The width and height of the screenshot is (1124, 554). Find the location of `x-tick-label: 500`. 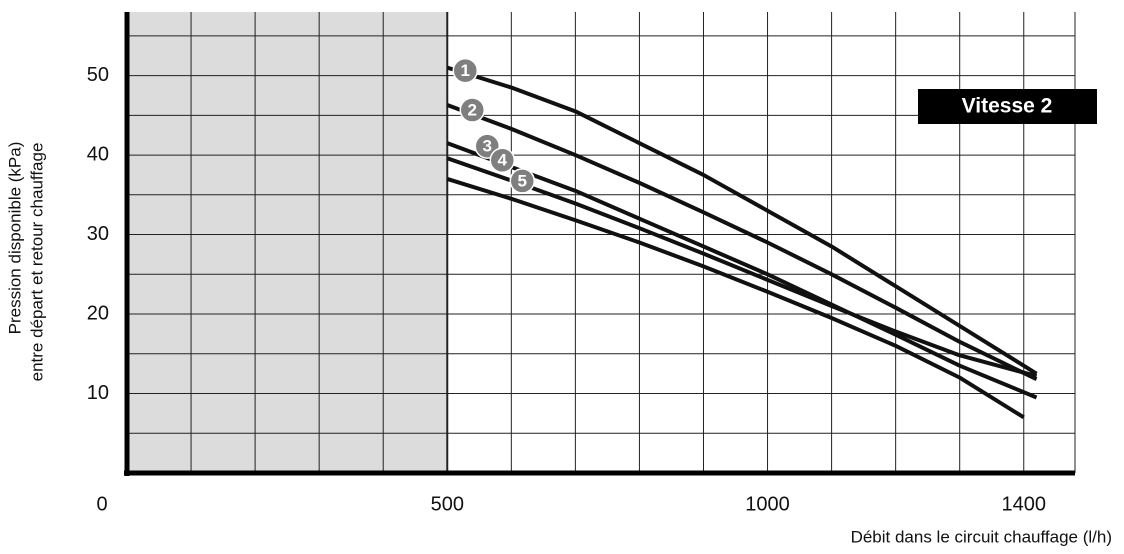

x-tick-label: 500 is located at coordinates (447, 504).